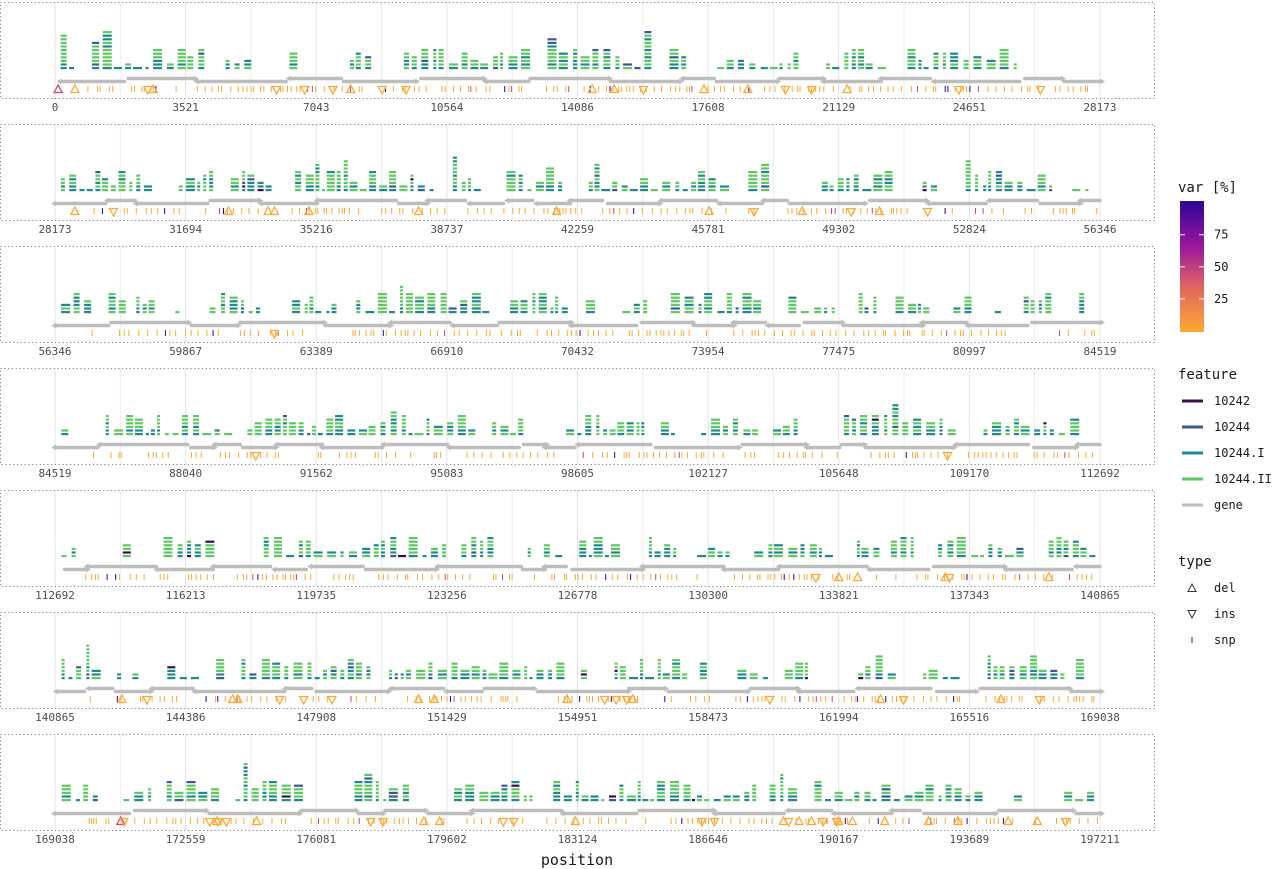 Image resolution: width=1280 pixels, height=869 pixels. Describe the element at coordinates (1099, 107) in the screenshot. I see `x-tick-label: 28173` at that location.